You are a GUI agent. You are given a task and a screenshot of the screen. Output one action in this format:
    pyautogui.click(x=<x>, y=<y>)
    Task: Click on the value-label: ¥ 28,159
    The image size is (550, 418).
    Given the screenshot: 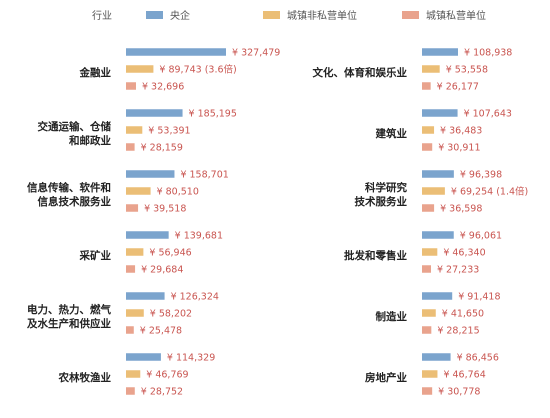 What is the action you would take?
    pyautogui.click(x=162, y=148)
    